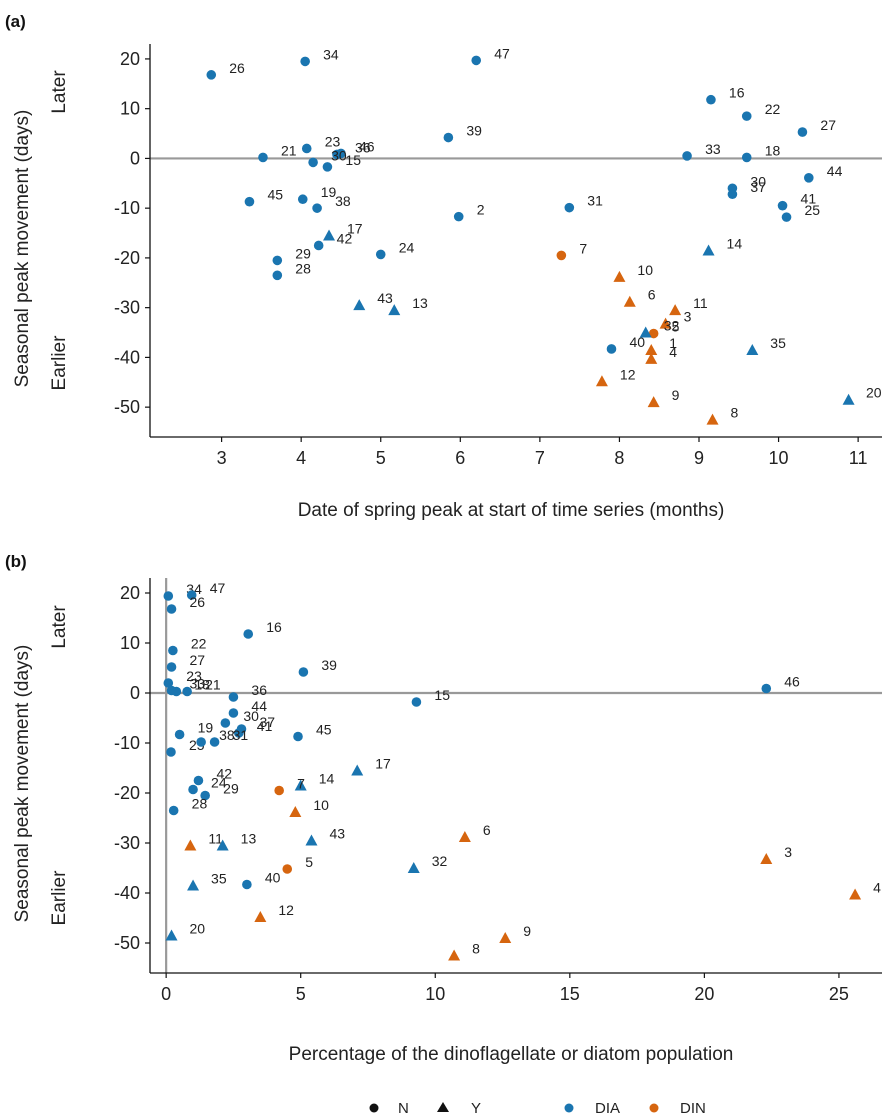  What do you see at coordinates (443, 1107) in the screenshot?
I see `legend-y-marker` at bounding box center [443, 1107].